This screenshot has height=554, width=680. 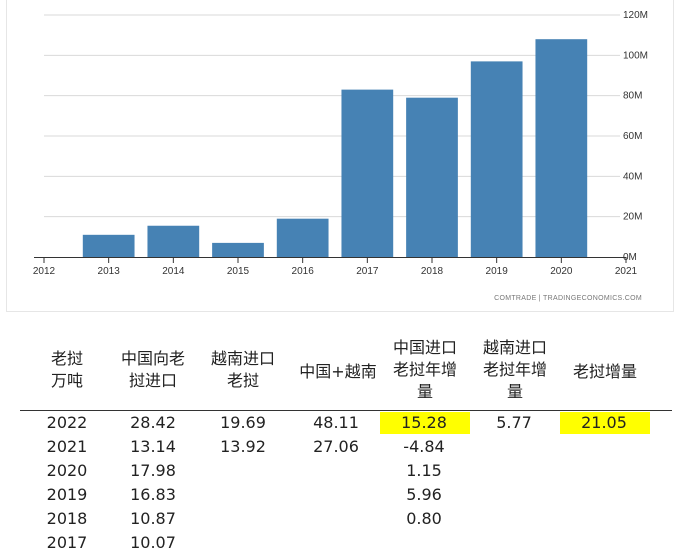 I want to click on x-tick-label: 2012, so click(x=44, y=271).